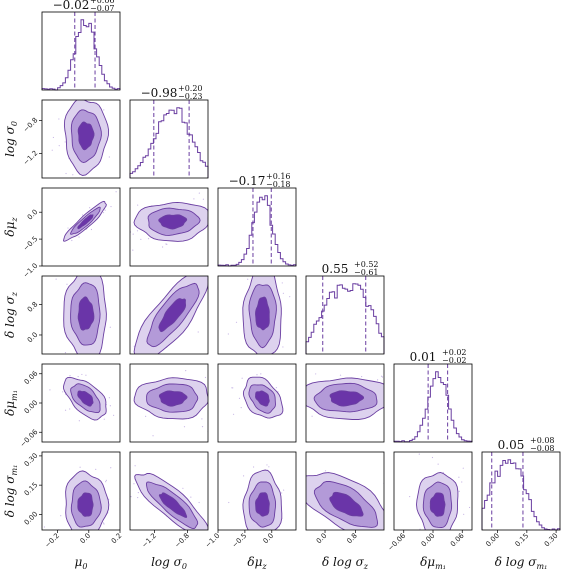 The width and height of the screenshot is (581, 581). Describe the element at coordinates (33, 307) in the screenshot. I see `y-tick-label: 0.8` at that location.